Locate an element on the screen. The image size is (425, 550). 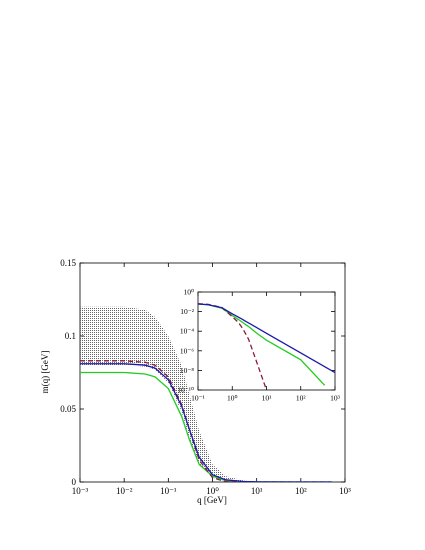
y-tick-label: 0.05 is located at coordinates (68, 409).